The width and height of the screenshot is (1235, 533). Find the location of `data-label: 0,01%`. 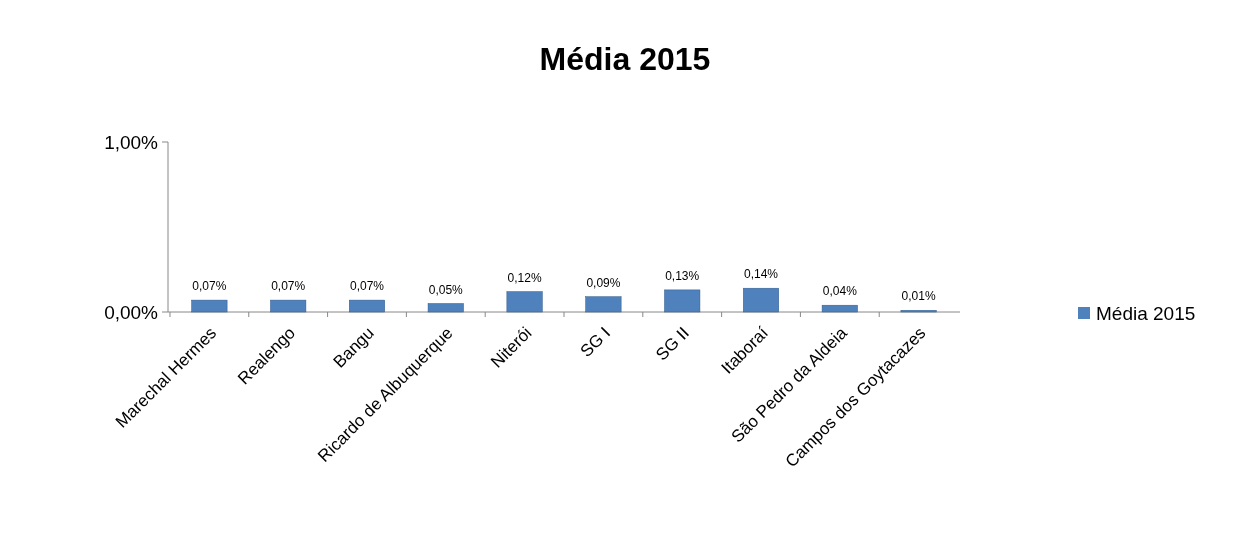

data-label: 0,01% is located at coordinates (918, 296).